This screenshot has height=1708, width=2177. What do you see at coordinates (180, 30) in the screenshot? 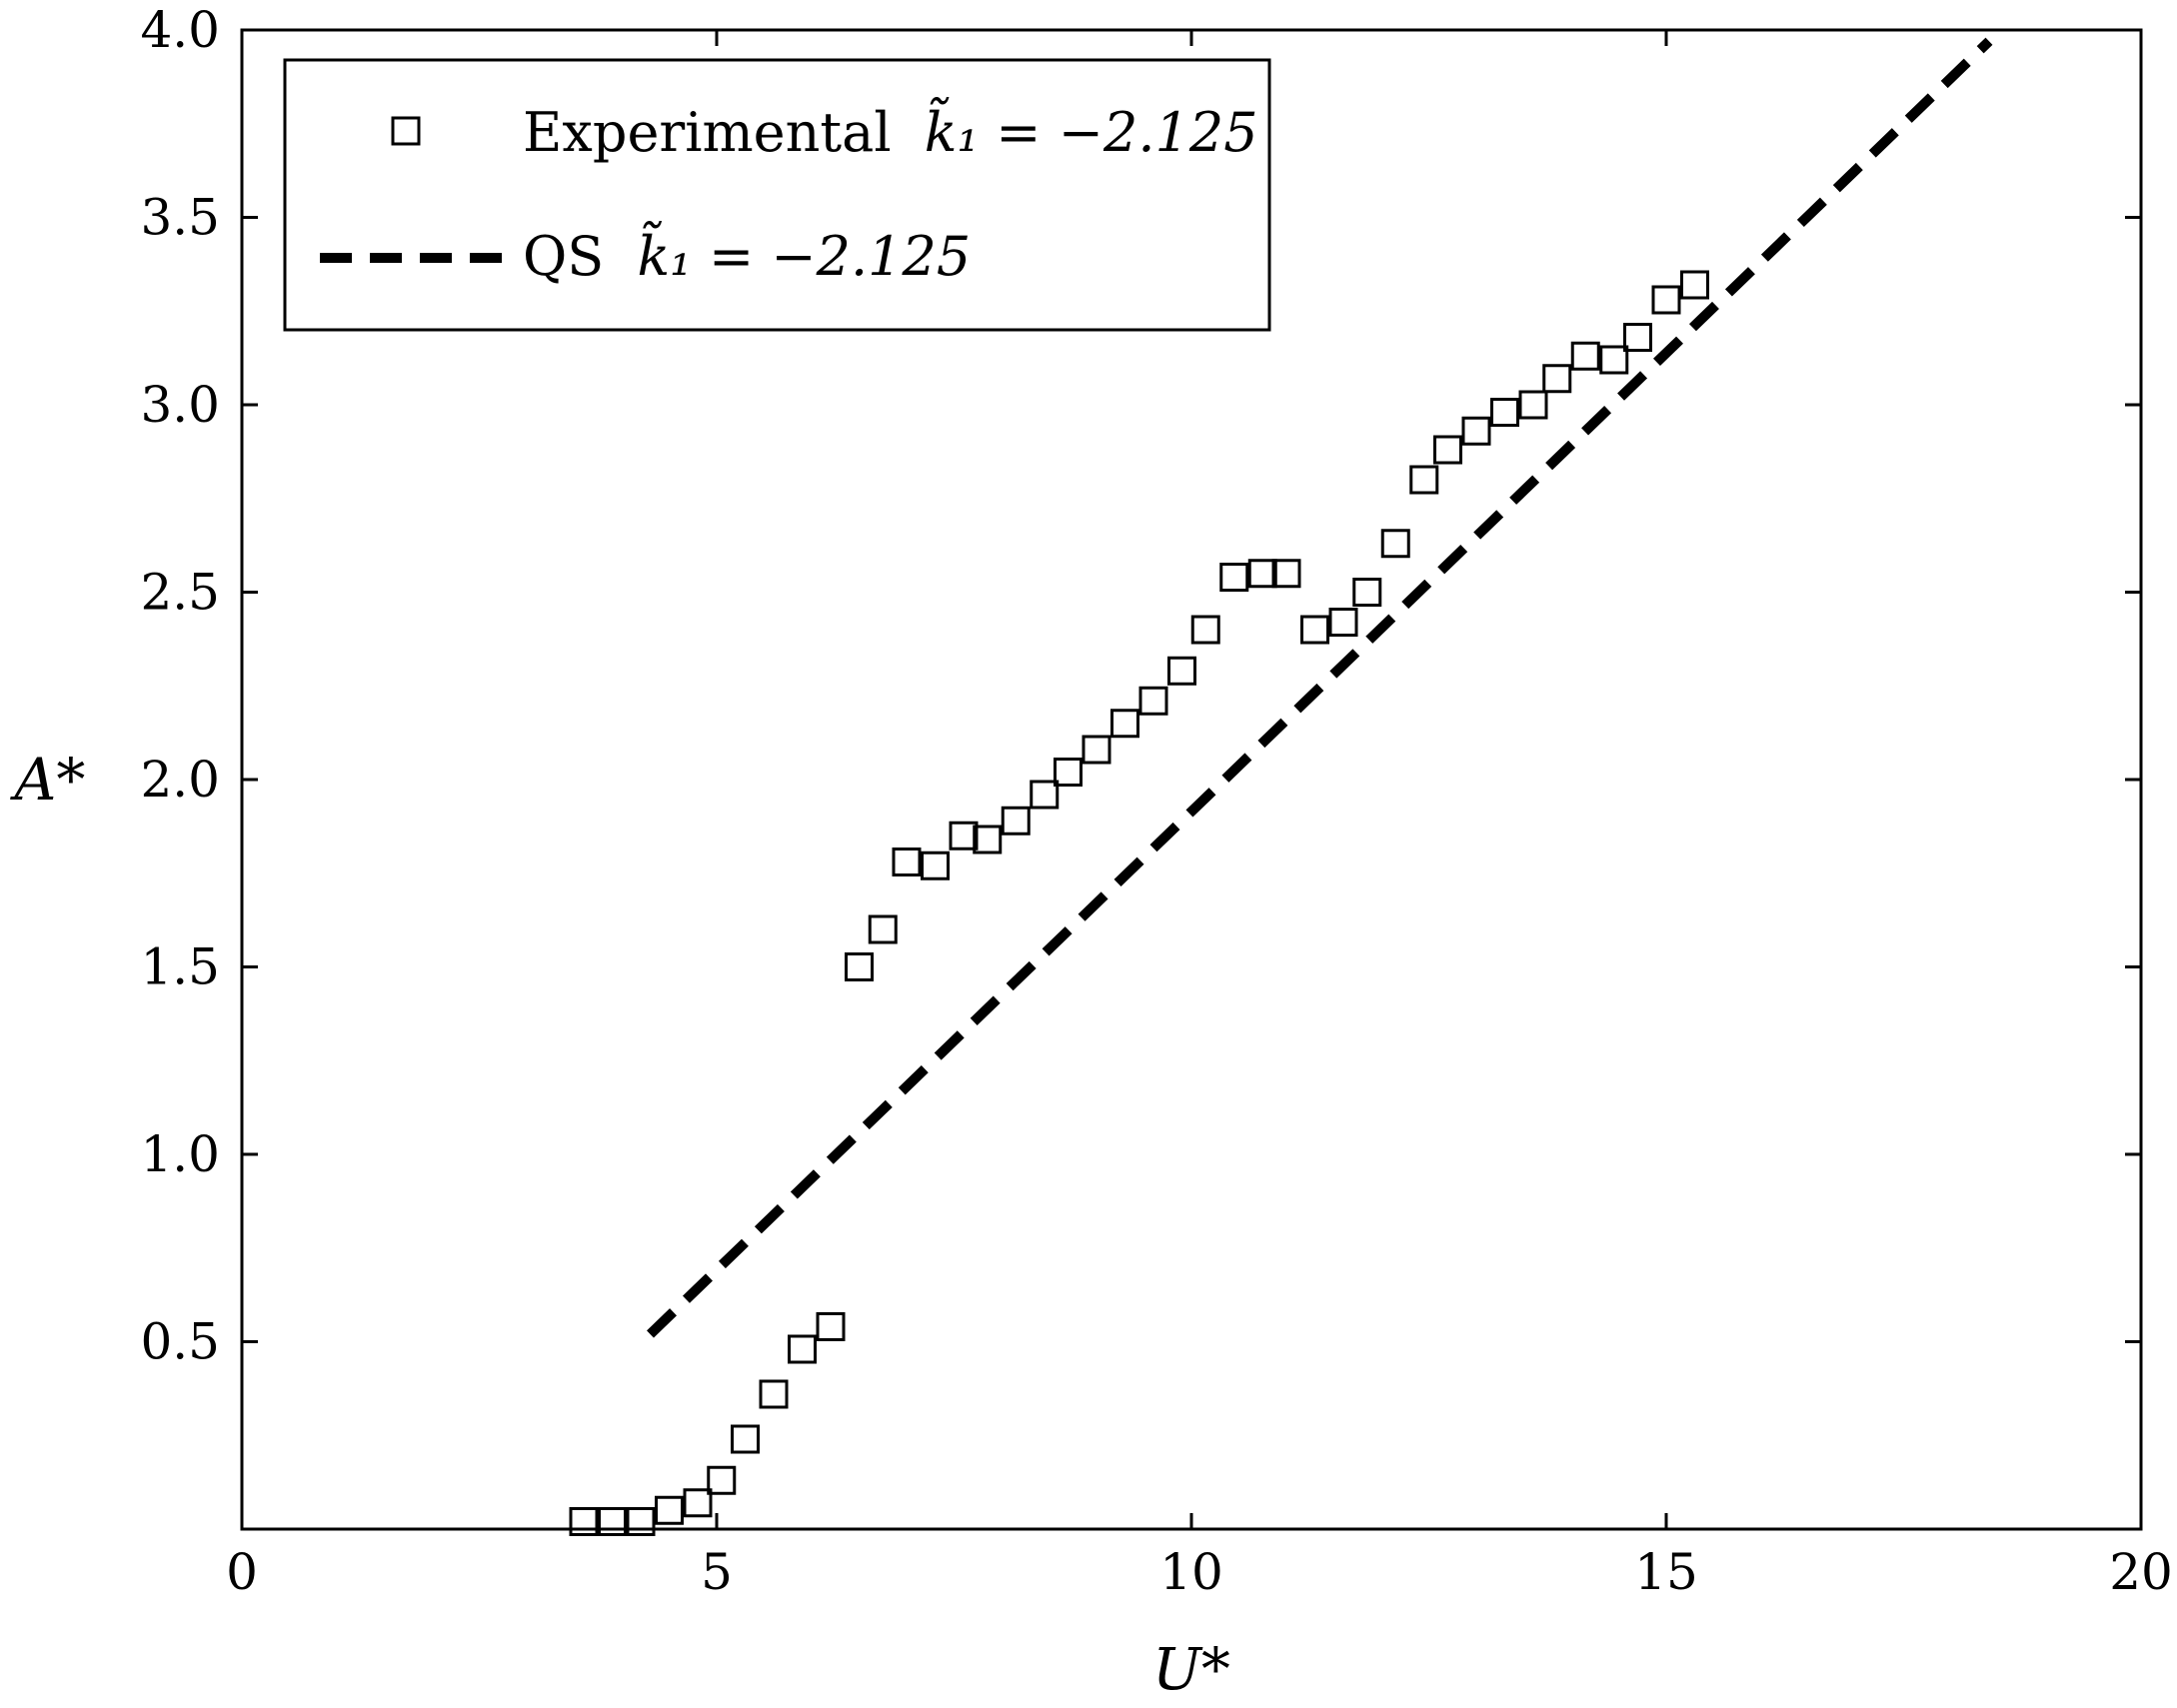
I see `y-tick-label: 4.0` at bounding box center [180, 30].